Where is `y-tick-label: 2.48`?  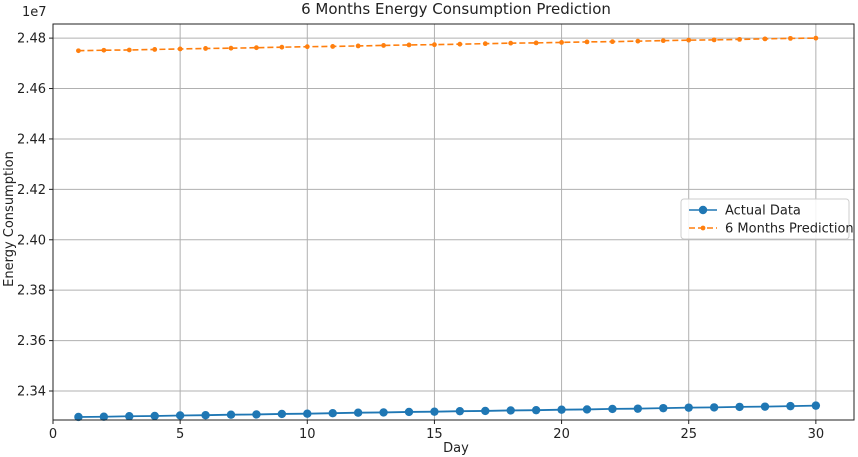 y-tick-label: 2.48 is located at coordinates (31, 39).